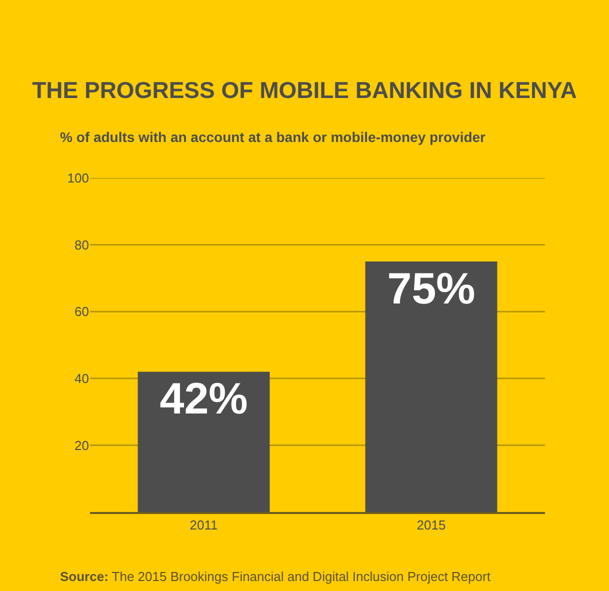 Image resolution: width=609 pixels, height=591 pixels. Describe the element at coordinates (81, 312) in the screenshot. I see `y-tick-label: 60` at that location.